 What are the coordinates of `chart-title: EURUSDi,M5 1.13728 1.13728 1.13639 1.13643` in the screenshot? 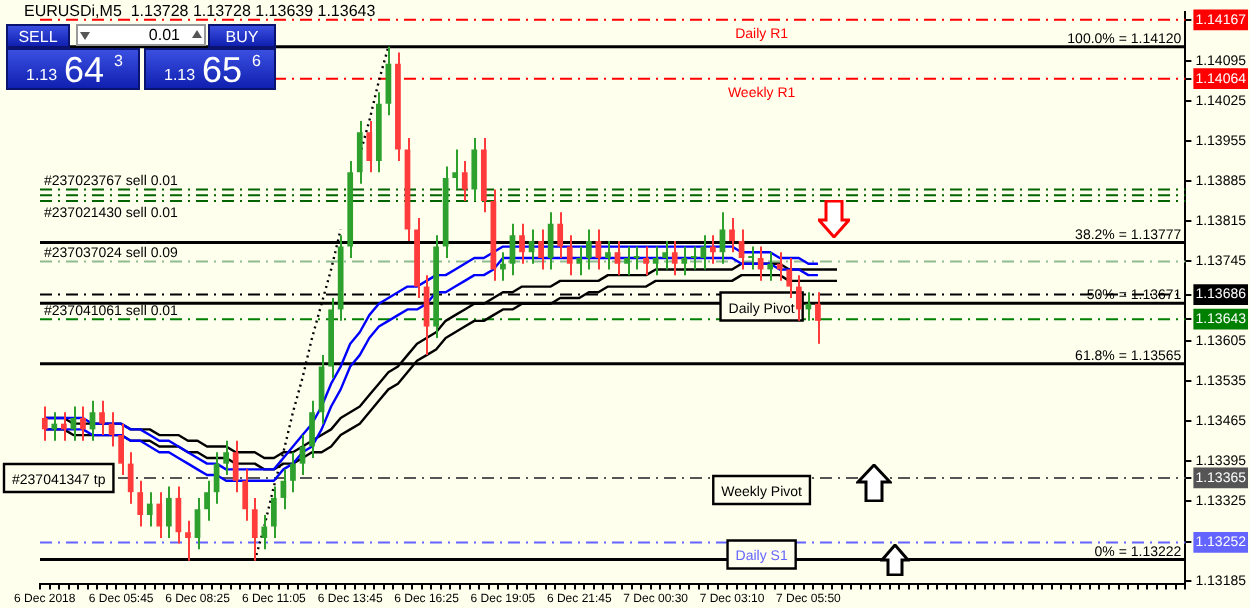 It's located at (200, 11).